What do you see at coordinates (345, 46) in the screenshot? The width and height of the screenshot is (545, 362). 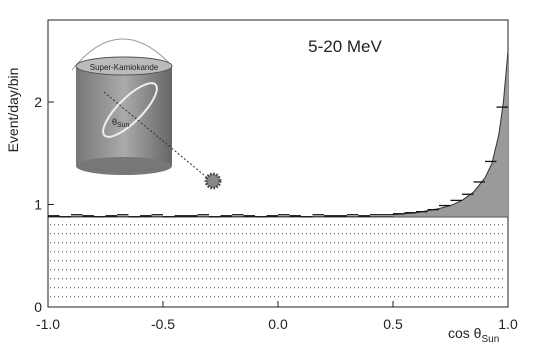 I see `chart-title: 5-20 MeV` at bounding box center [345, 46].